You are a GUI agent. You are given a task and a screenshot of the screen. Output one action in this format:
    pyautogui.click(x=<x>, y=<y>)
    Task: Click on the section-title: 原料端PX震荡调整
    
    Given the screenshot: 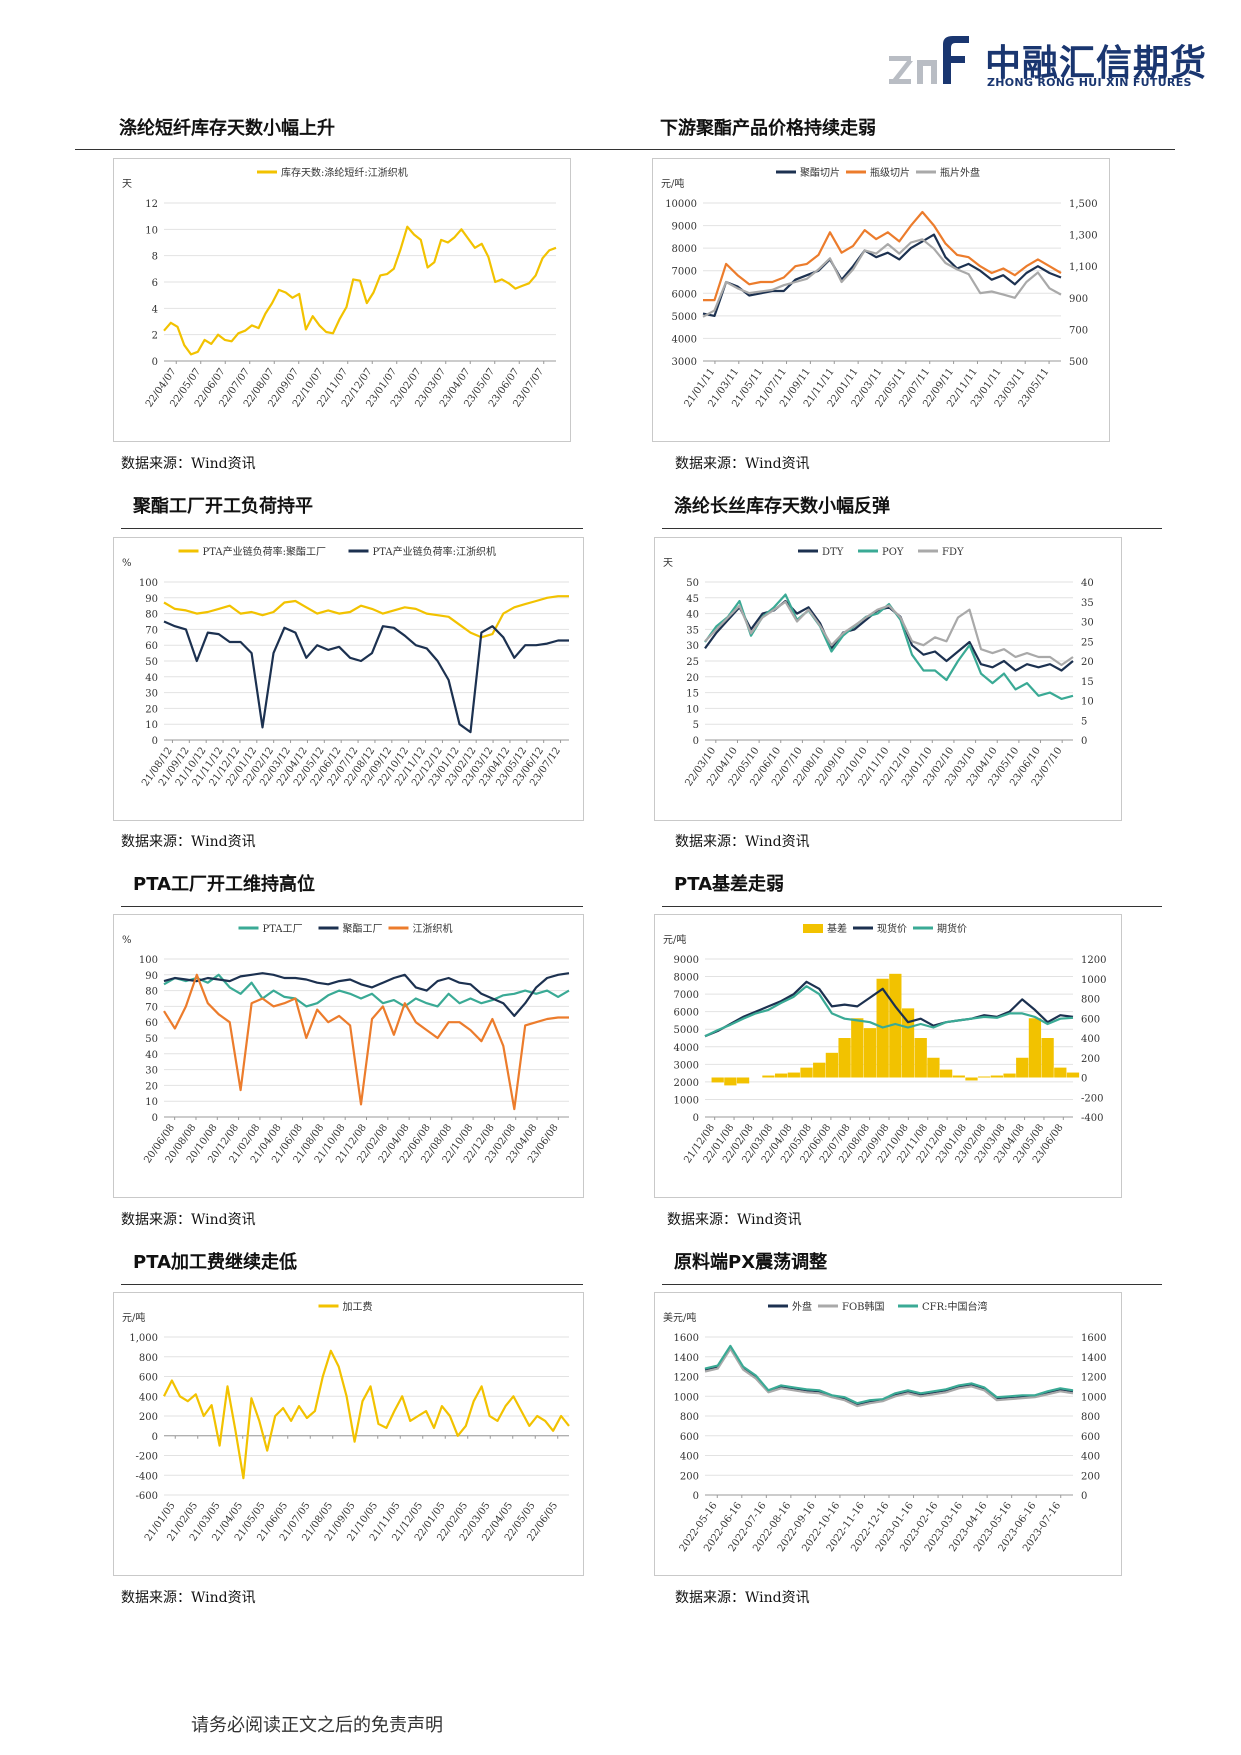 What is the action you would take?
    pyautogui.click(x=751, y=1262)
    